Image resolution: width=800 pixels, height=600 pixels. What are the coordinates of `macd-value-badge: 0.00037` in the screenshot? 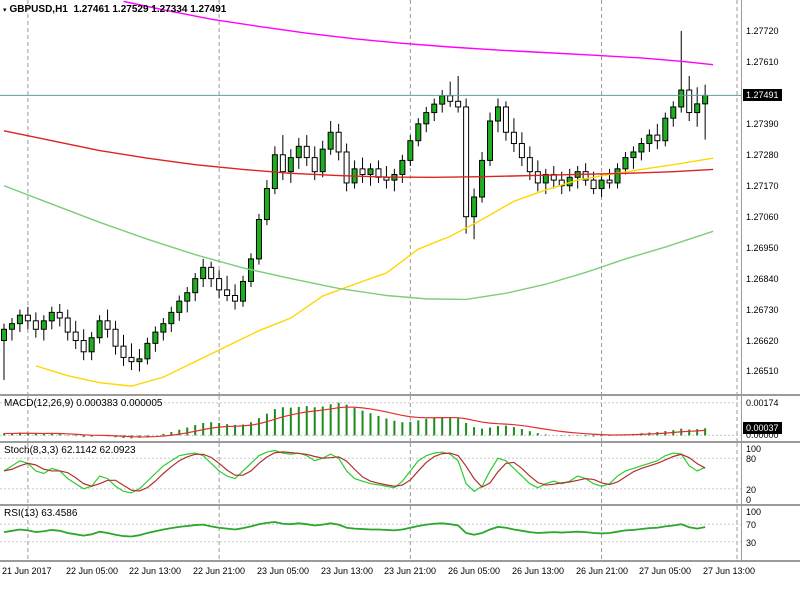 It's located at (762, 428).